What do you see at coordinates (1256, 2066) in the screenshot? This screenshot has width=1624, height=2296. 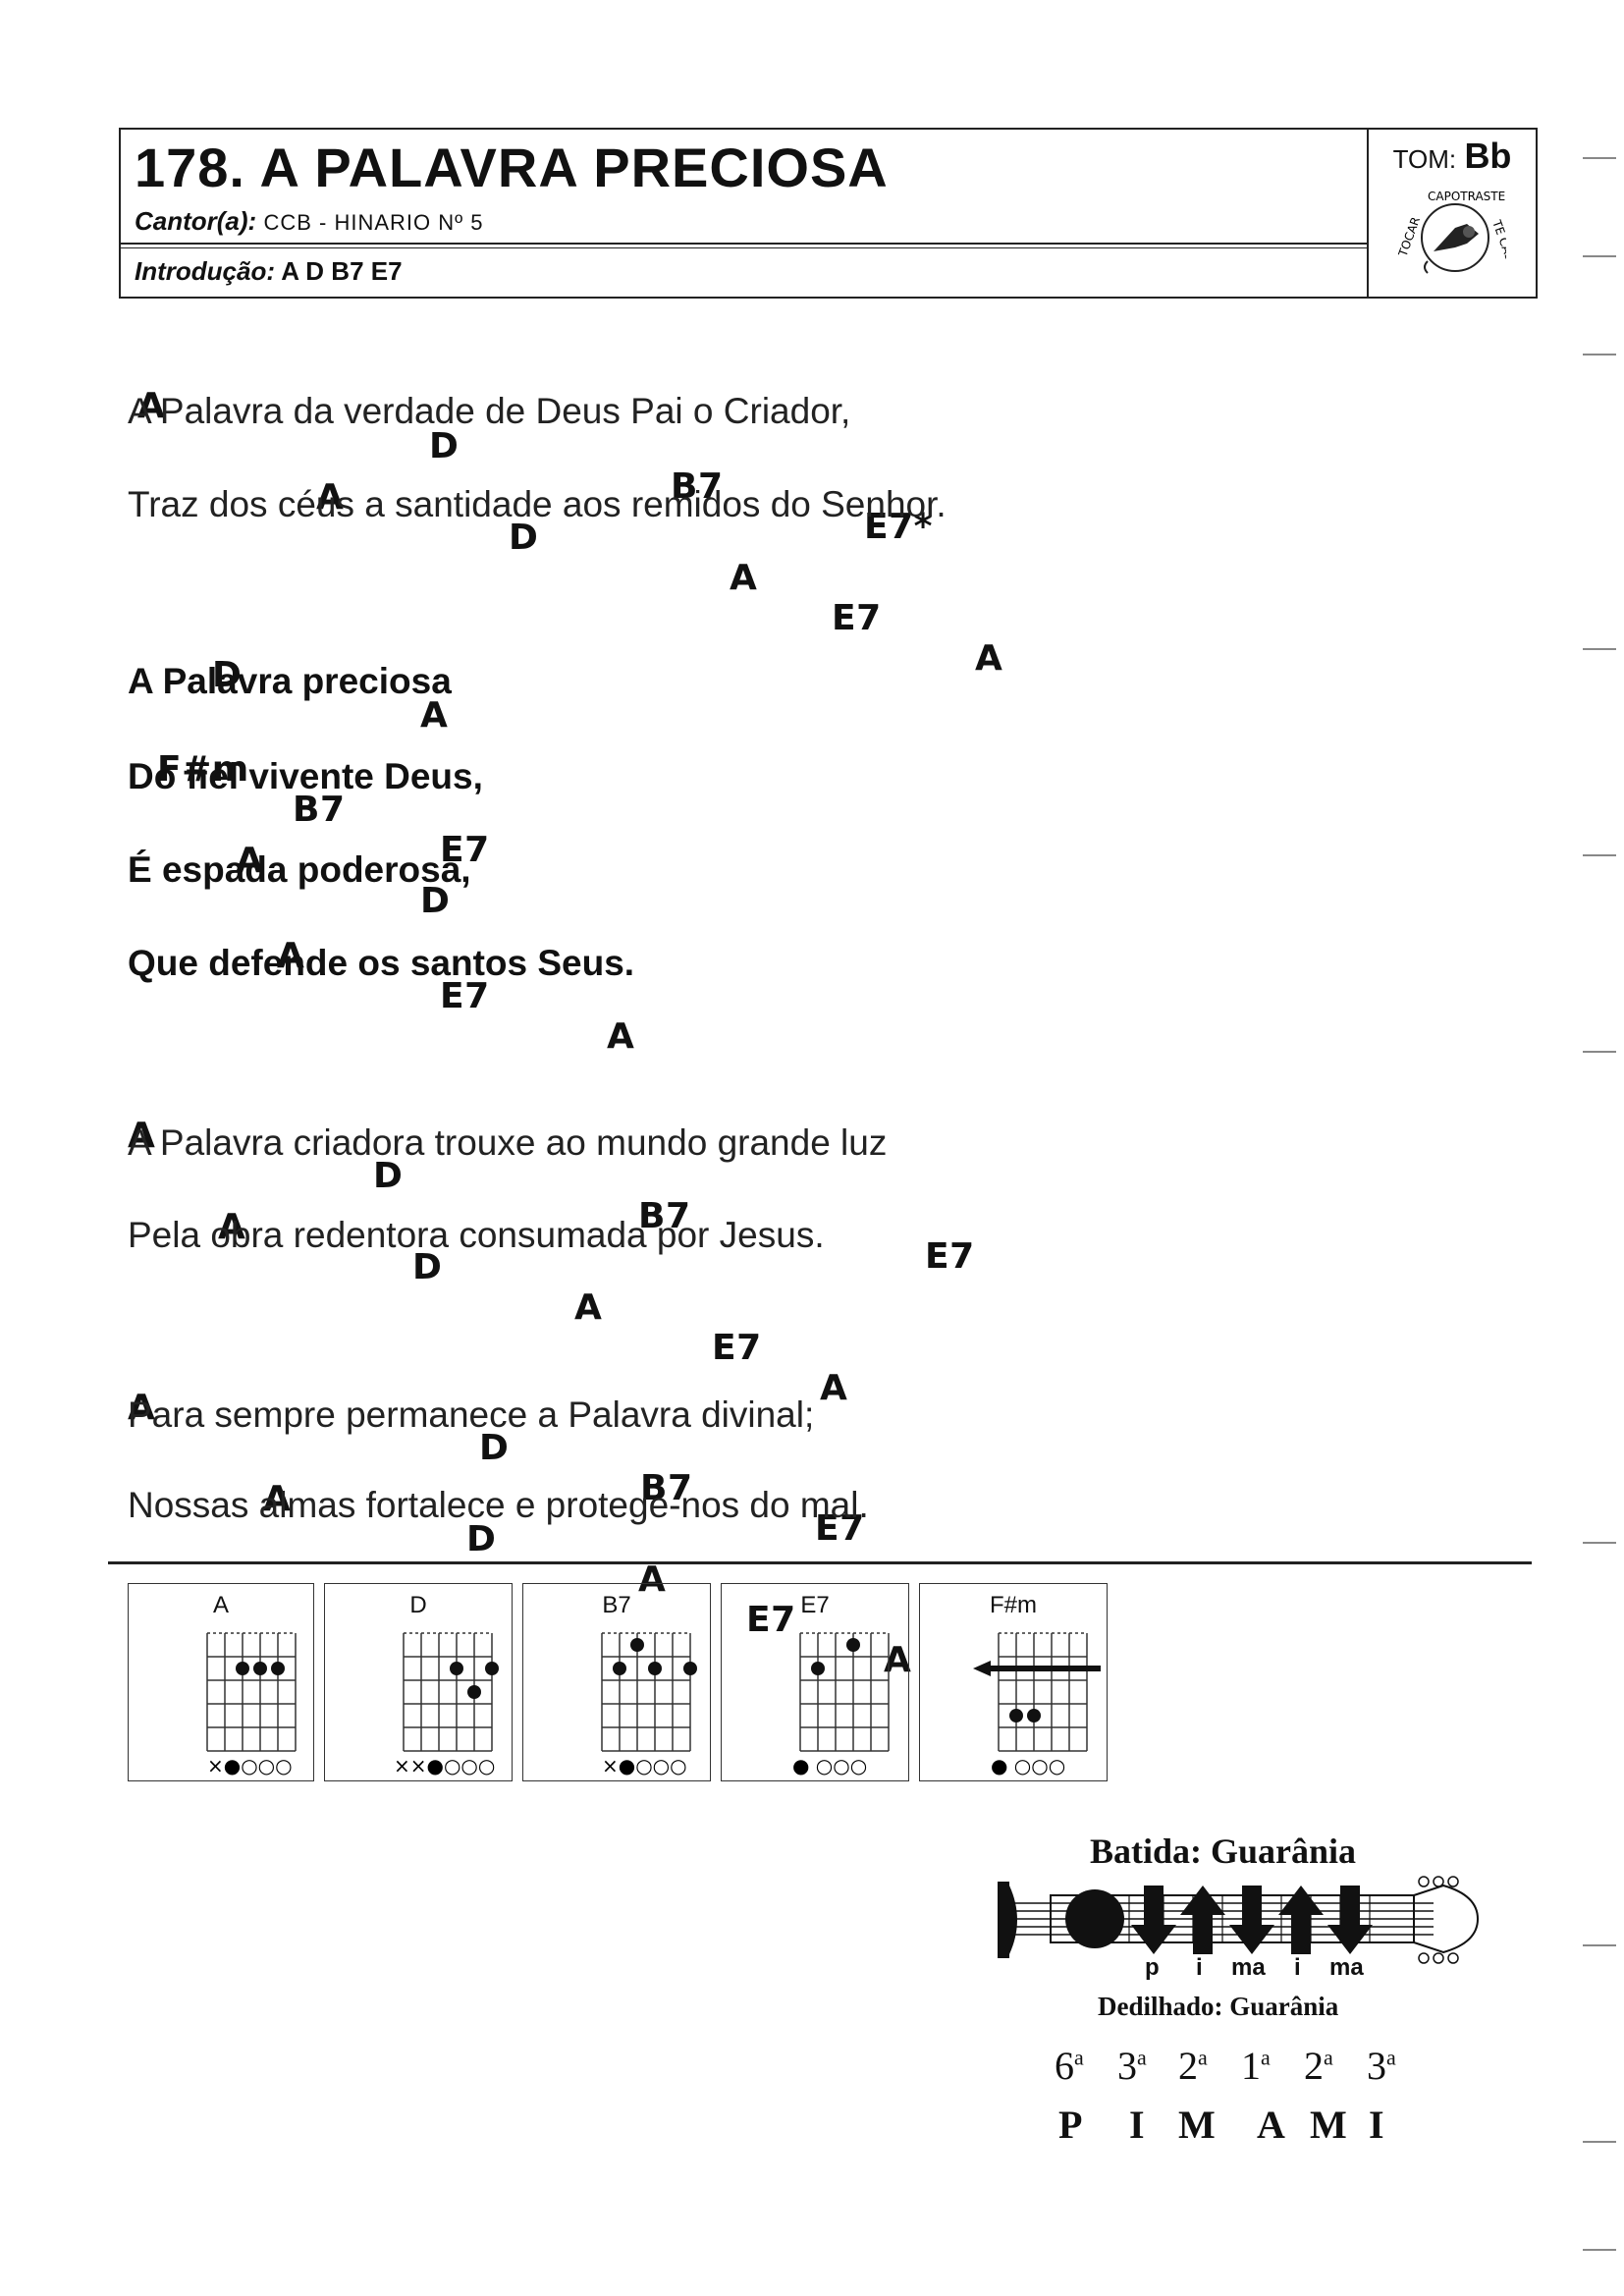 I see `picking-string: 1a` at bounding box center [1256, 2066].